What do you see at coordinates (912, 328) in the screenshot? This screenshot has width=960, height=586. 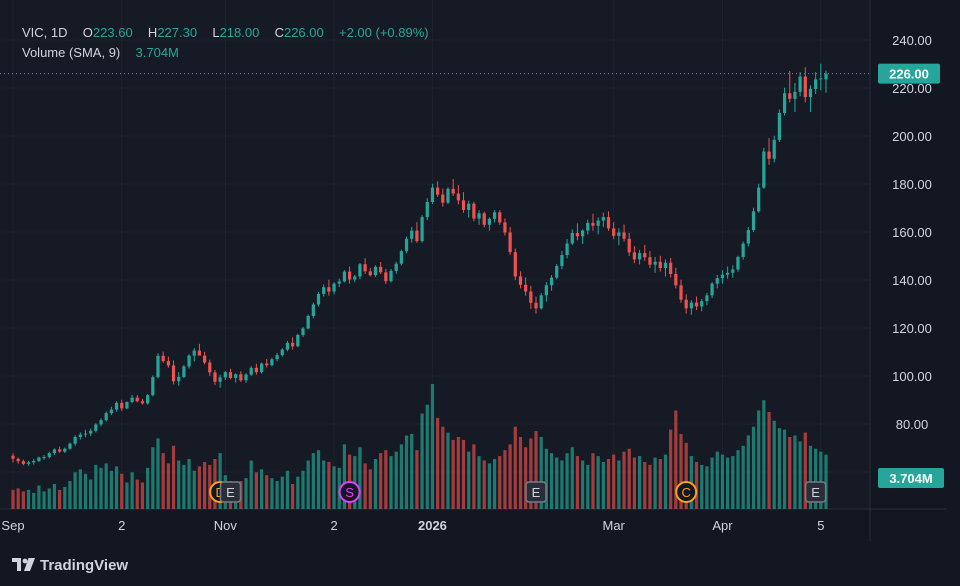 I see `price-tick-label: 120.00` at bounding box center [912, 328].